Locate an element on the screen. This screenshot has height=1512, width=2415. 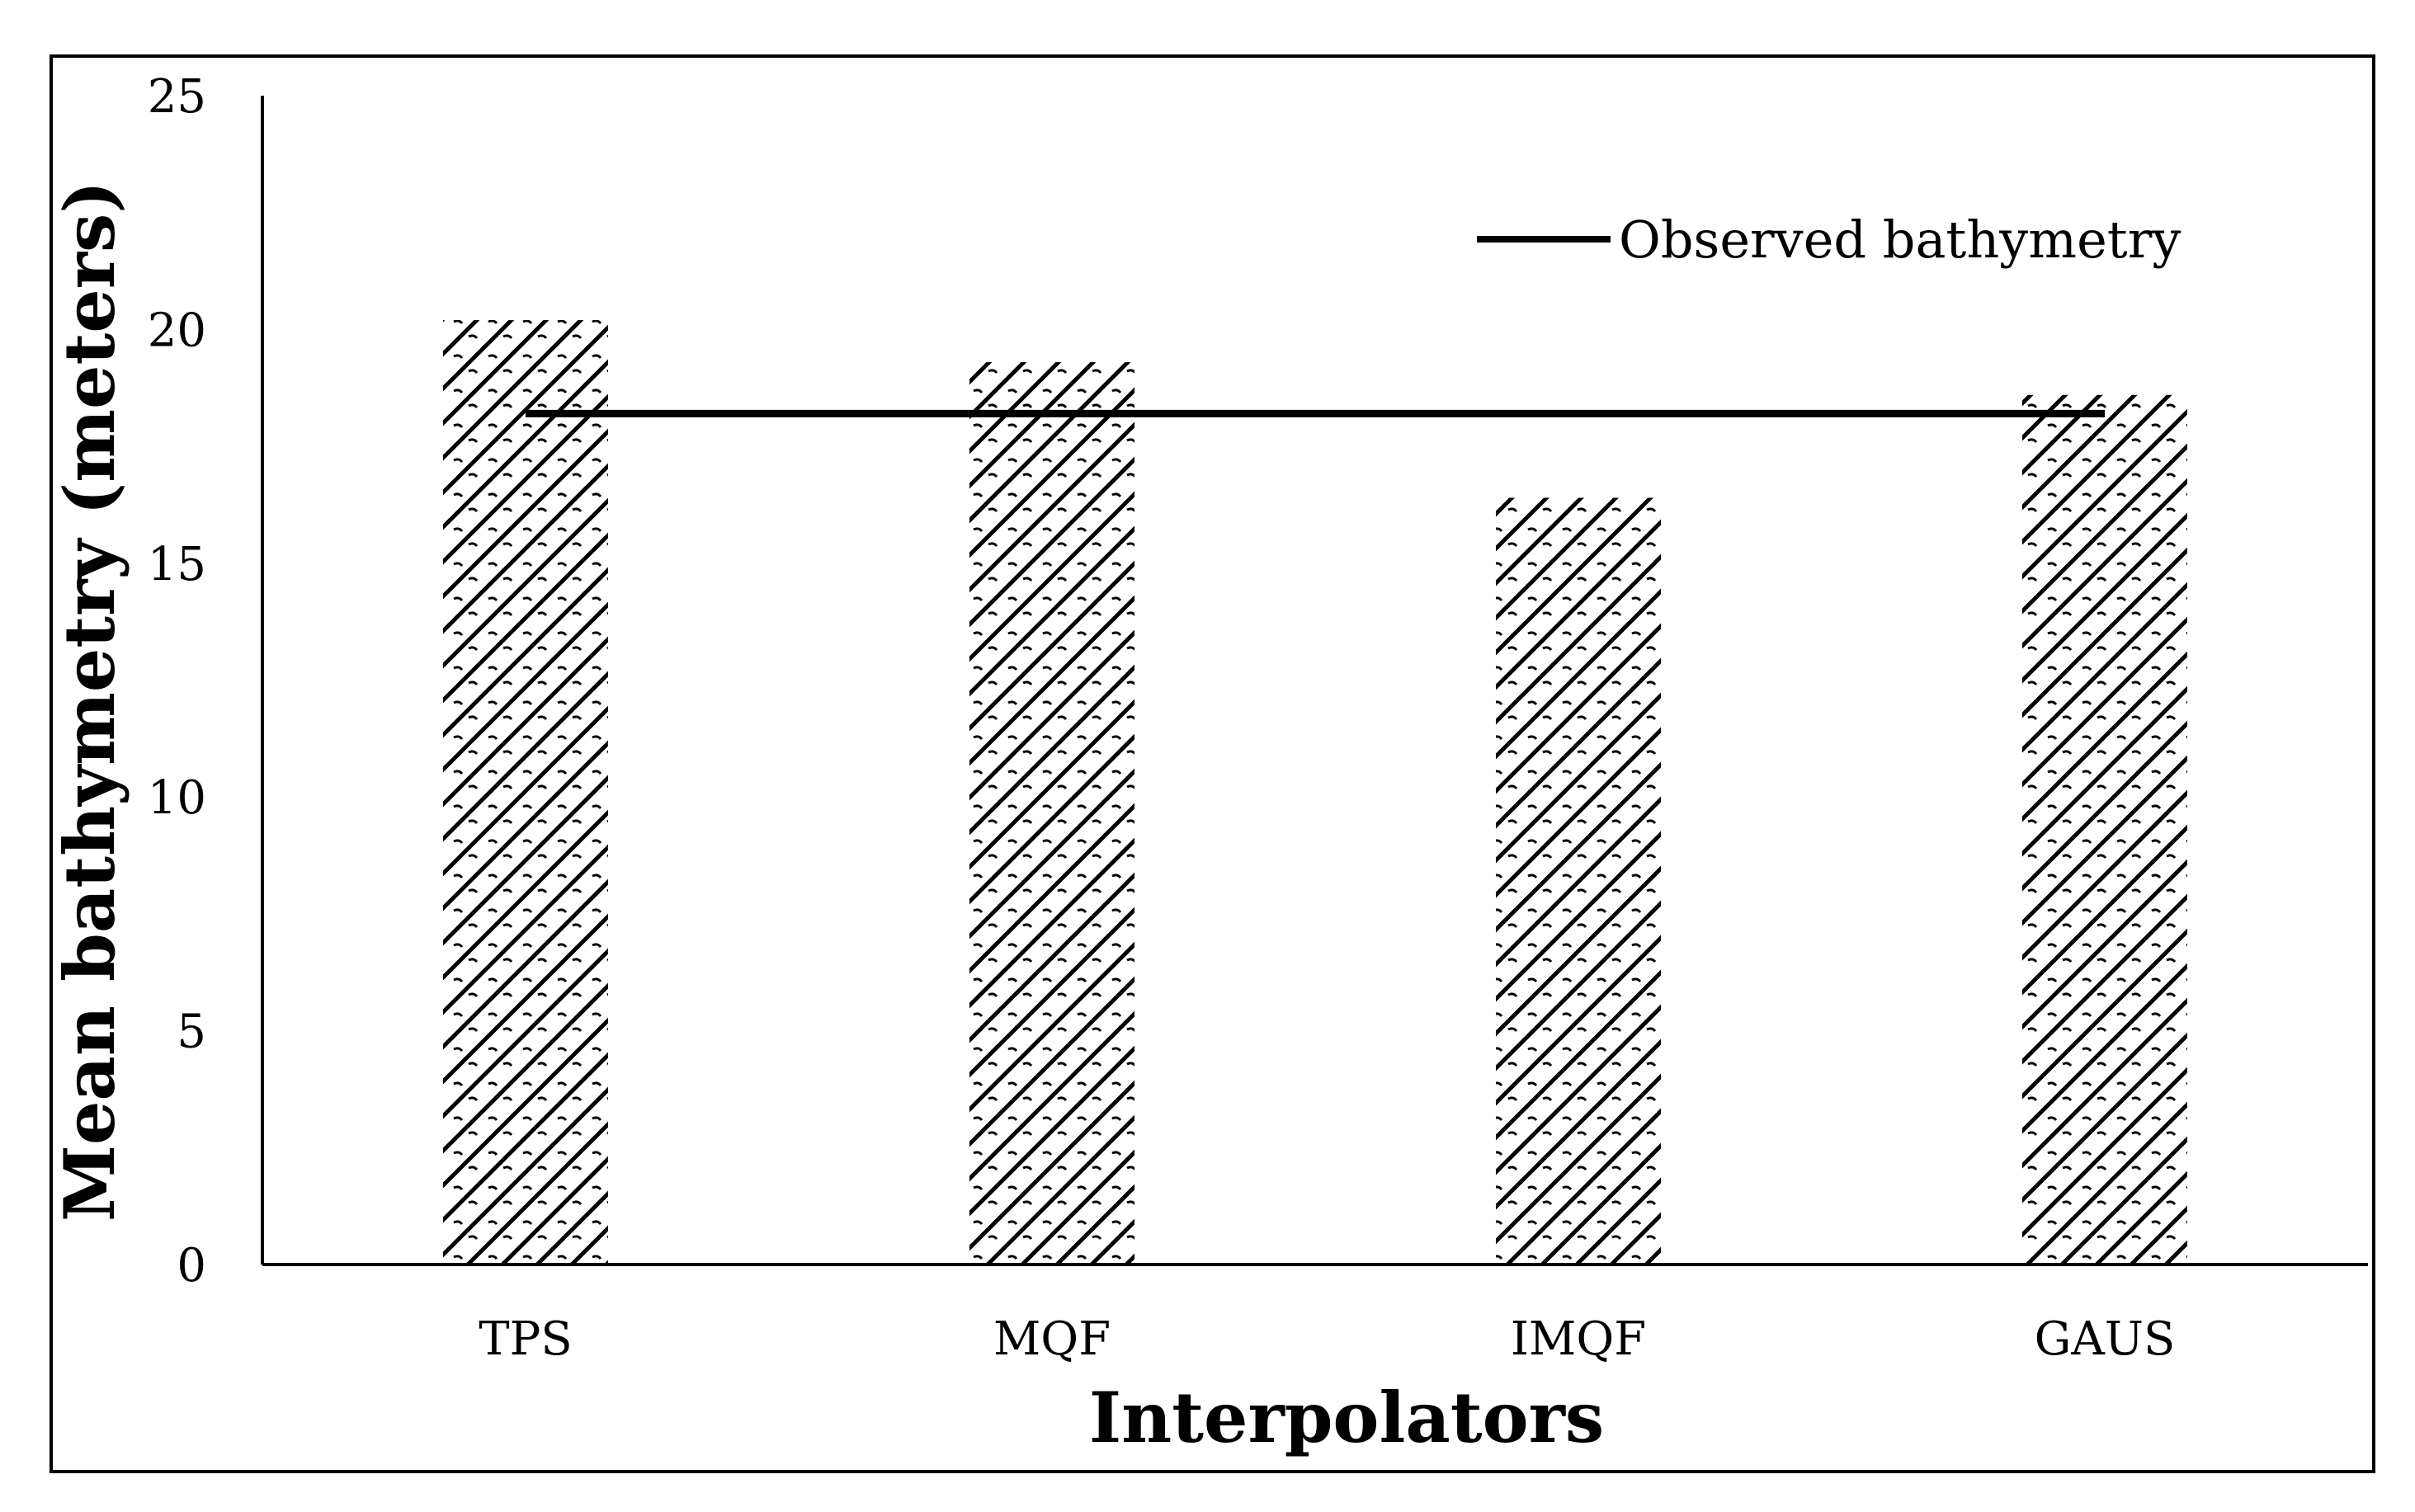
y-tick-label: 10 is located at coordinates (177, 798).